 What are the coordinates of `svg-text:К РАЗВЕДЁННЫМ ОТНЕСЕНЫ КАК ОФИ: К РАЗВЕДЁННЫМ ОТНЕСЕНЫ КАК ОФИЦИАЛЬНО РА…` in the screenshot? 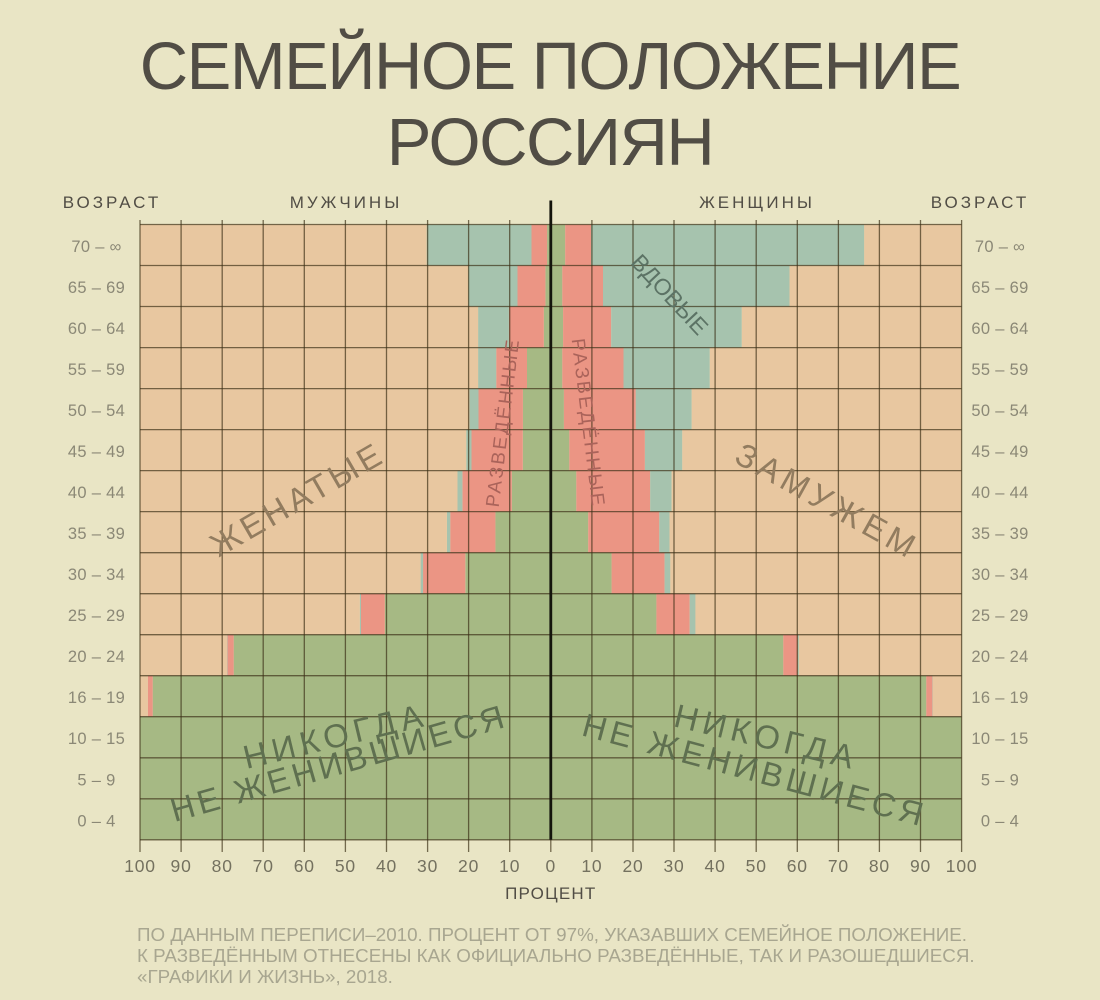 It's located at (556, 955).